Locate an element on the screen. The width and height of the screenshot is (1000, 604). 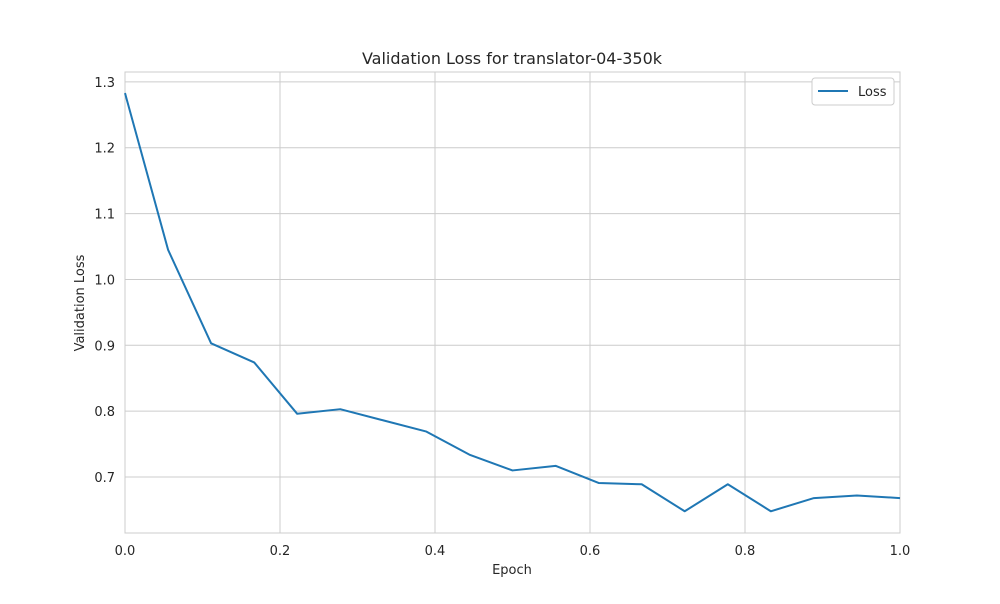
x-tick-label: 0.8 is located at coordinates (745, 551).